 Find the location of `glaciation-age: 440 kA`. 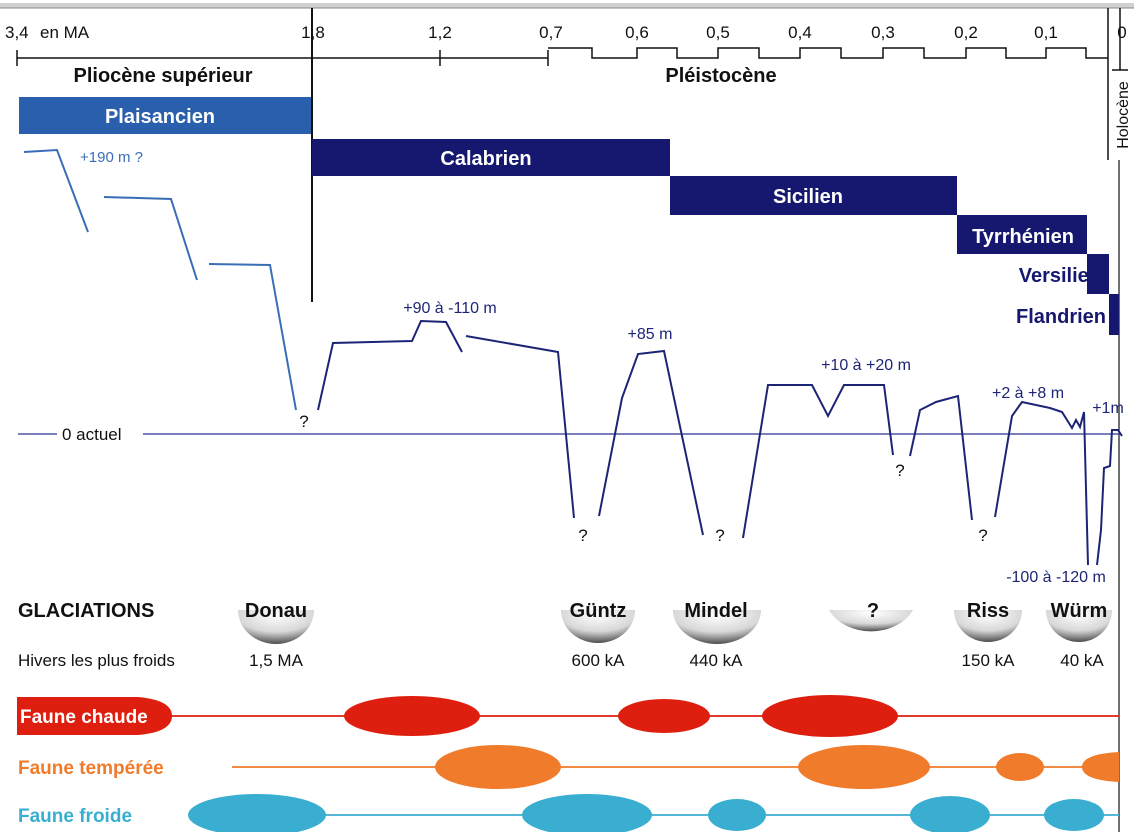

glaciation-age: 440 kA is located at coordinates (717, 660).